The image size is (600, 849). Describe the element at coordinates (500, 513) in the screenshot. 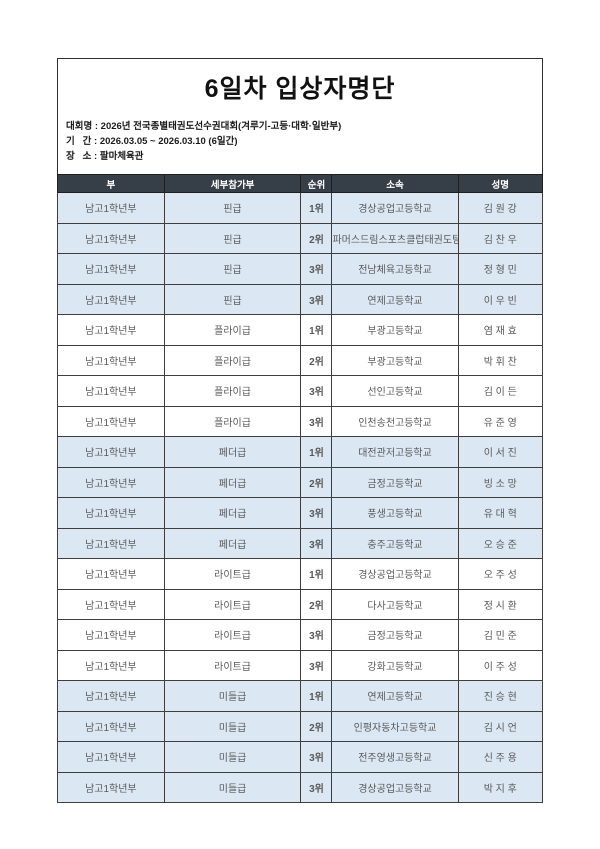

I see `name-cell: 유 대 혁` at that location.